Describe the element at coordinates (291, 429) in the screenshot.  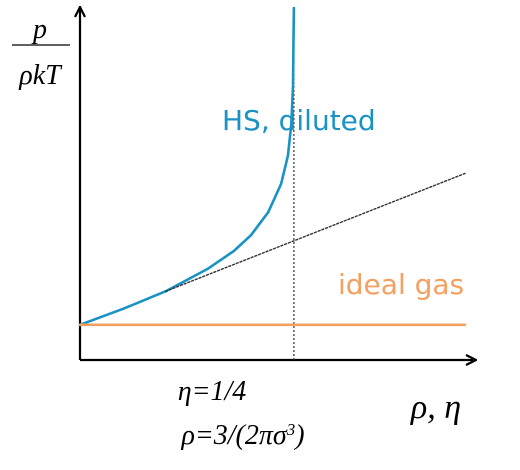
I see `x-marker-label-rho-sup: 3` at that location.